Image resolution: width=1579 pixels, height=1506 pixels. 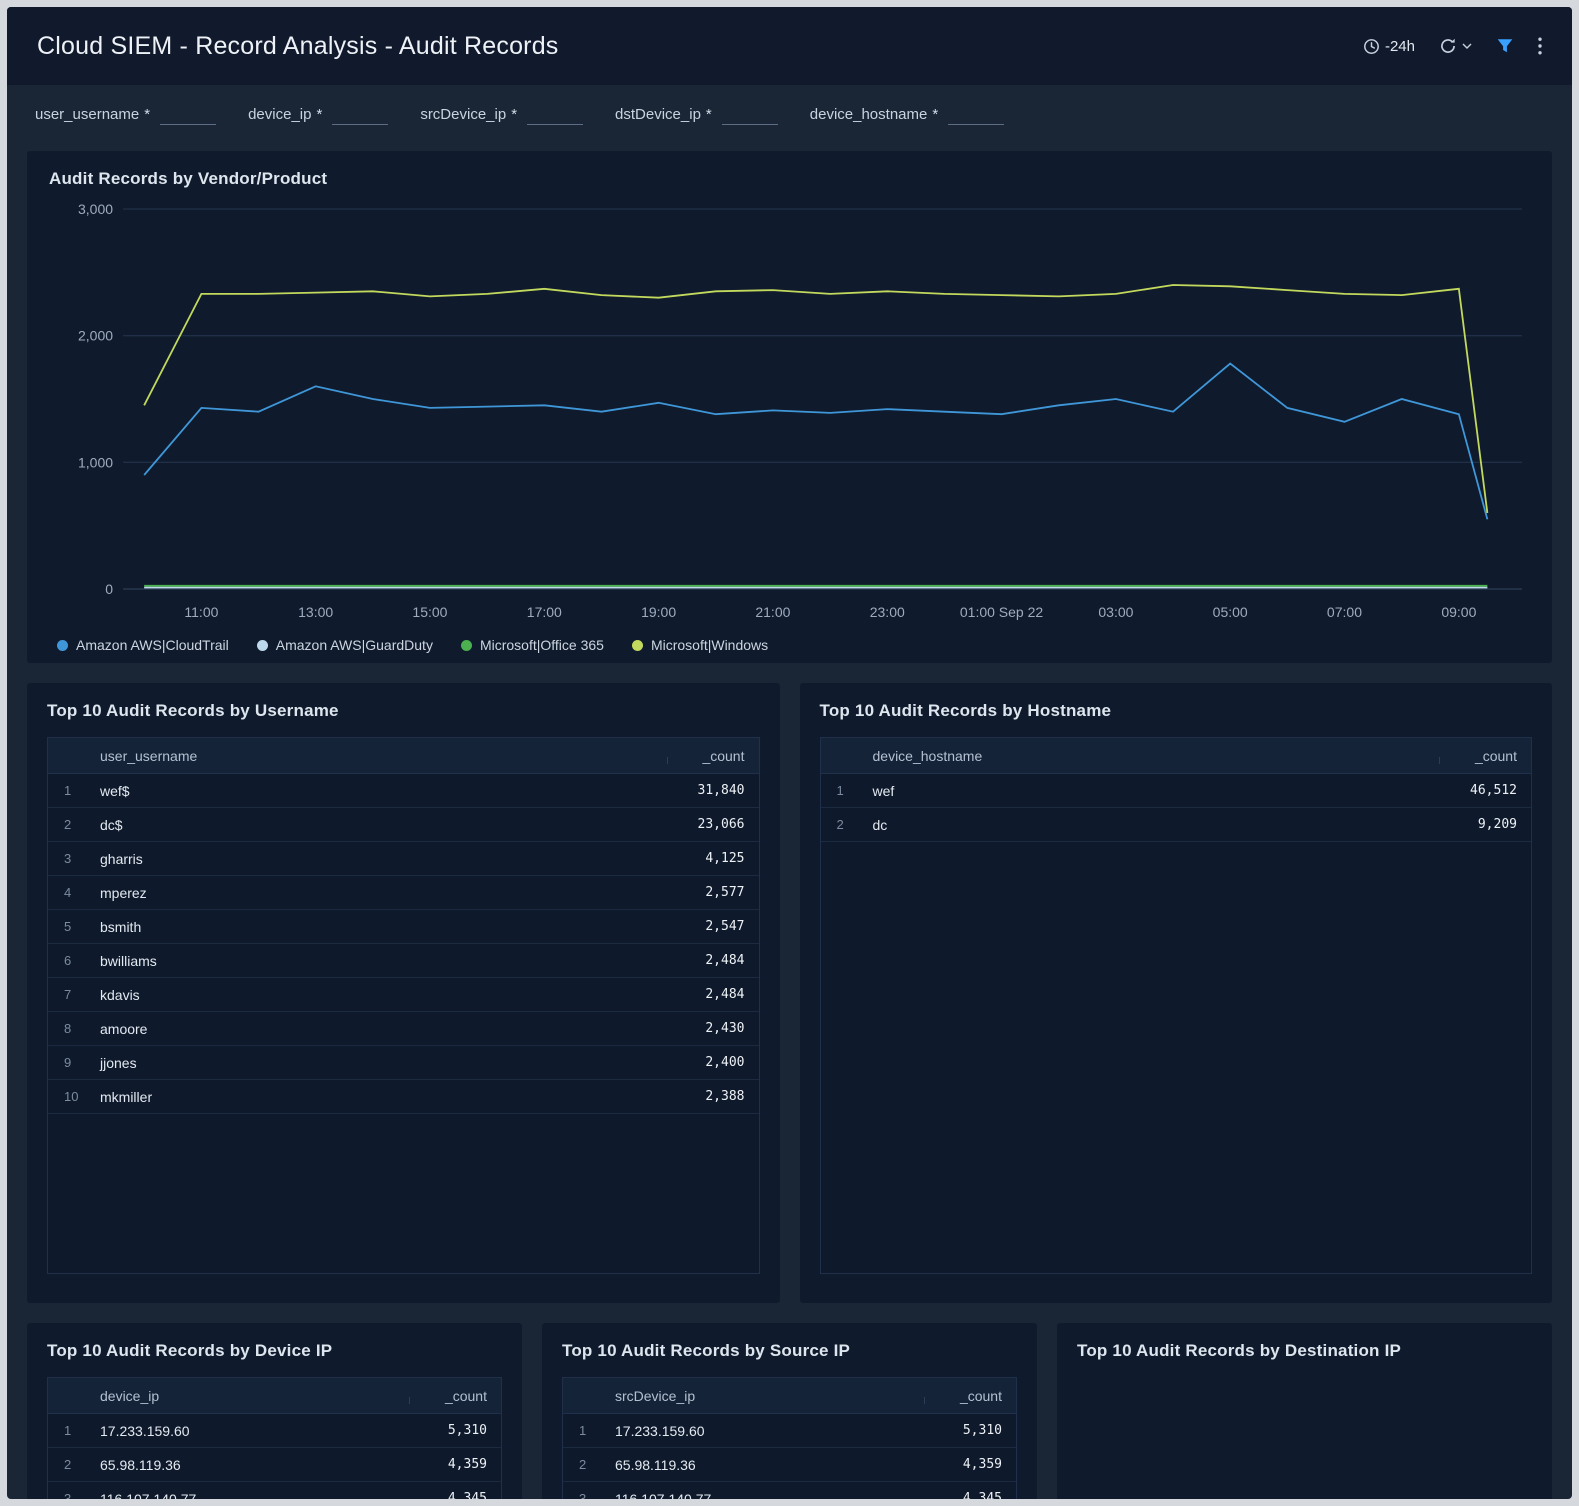 I want to click on table-row: 3 gharris 4,125, so click(x=403, y=859).